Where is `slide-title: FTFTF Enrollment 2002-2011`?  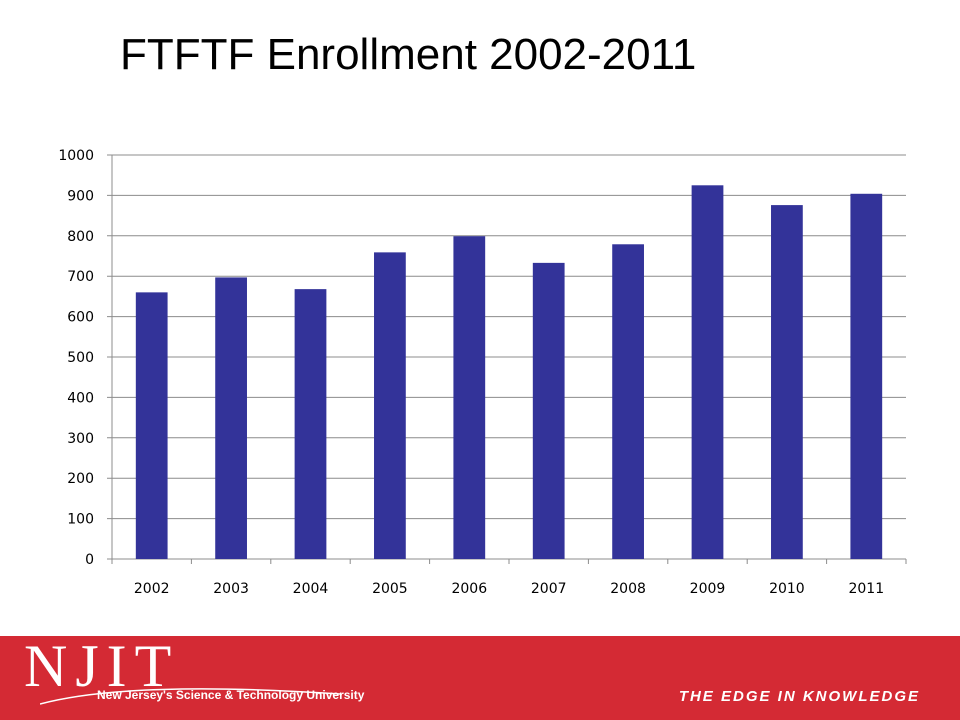 slide-title: FTFTF Enrollment 2002-2011 is located at coordinates (408, 54).